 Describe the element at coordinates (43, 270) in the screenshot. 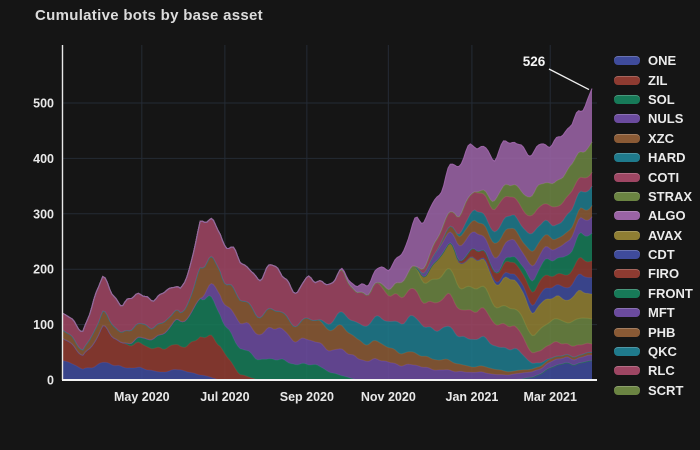

I see `svg-text: 200` at that location.